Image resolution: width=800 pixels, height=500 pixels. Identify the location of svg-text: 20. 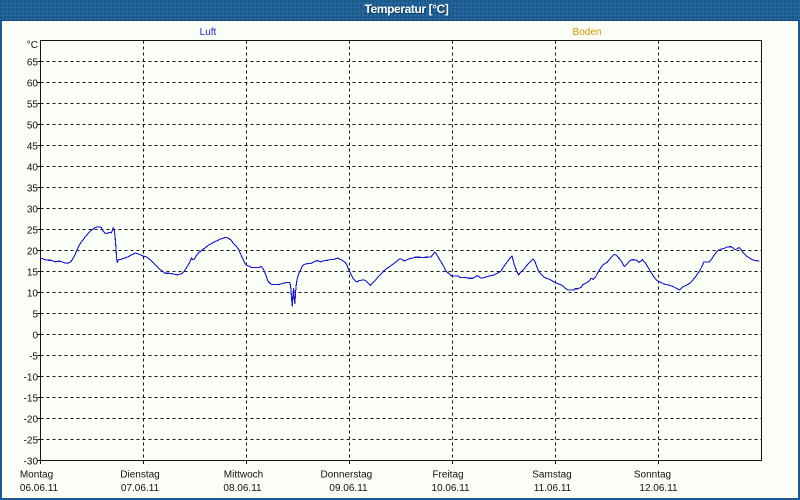
(33, 252).